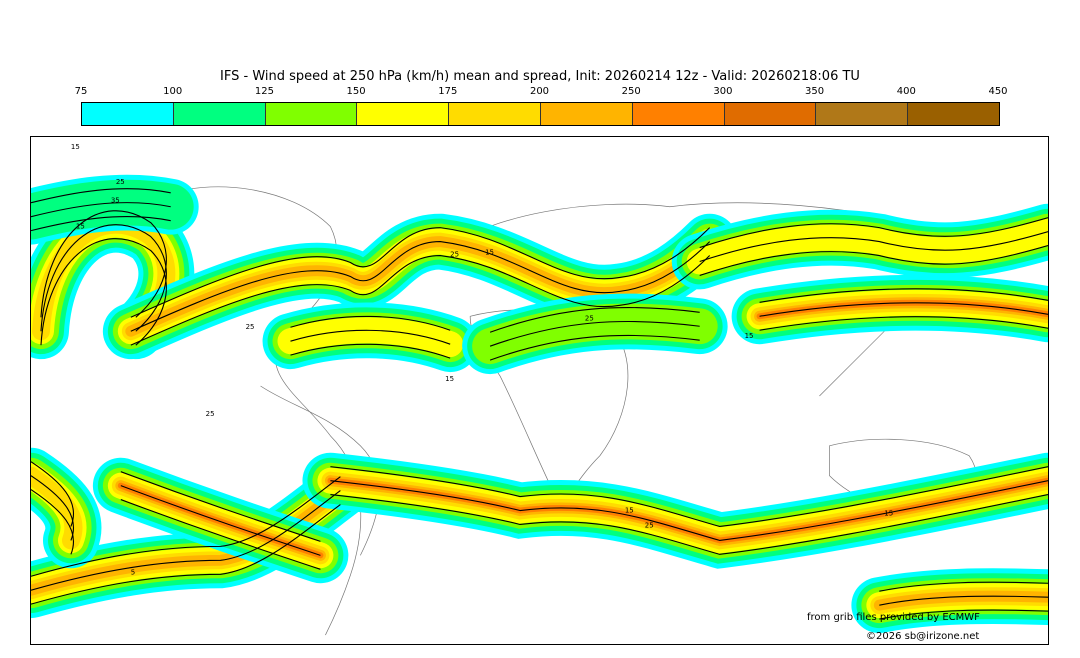 The image size is (1080, 658). I want to click on data-source-credit: from grib files provided by ECMWF, so click(893, 617).